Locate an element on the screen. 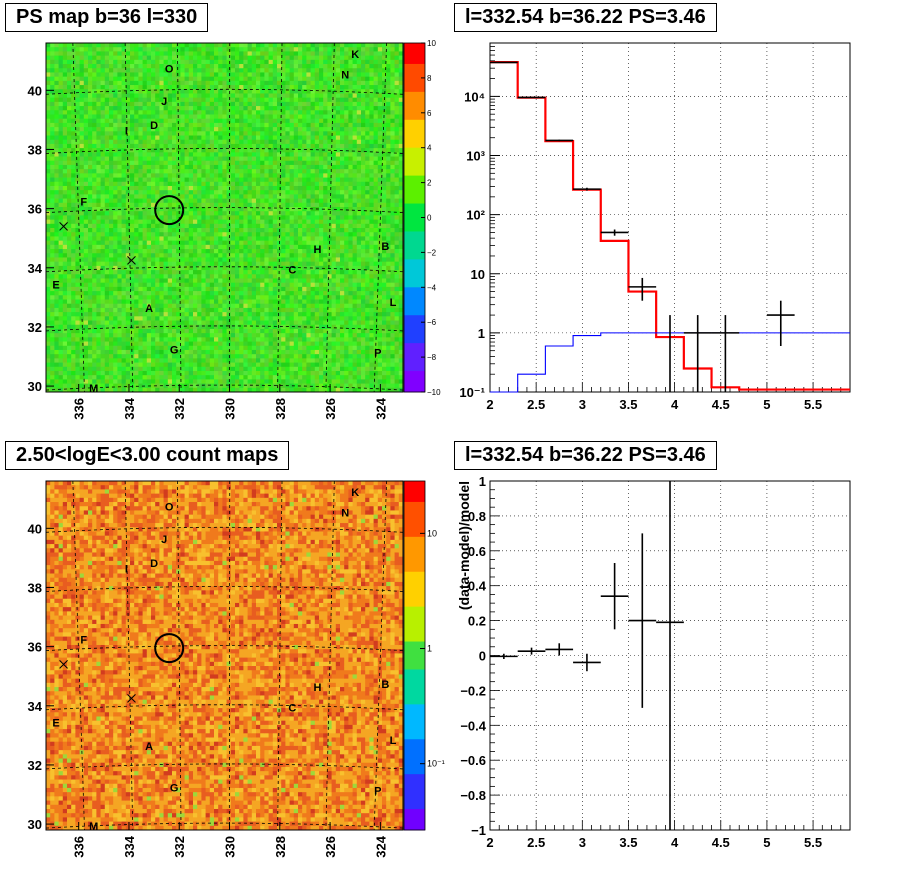  colorbar-tick-label: 2 is located at coordinates (429, 183).